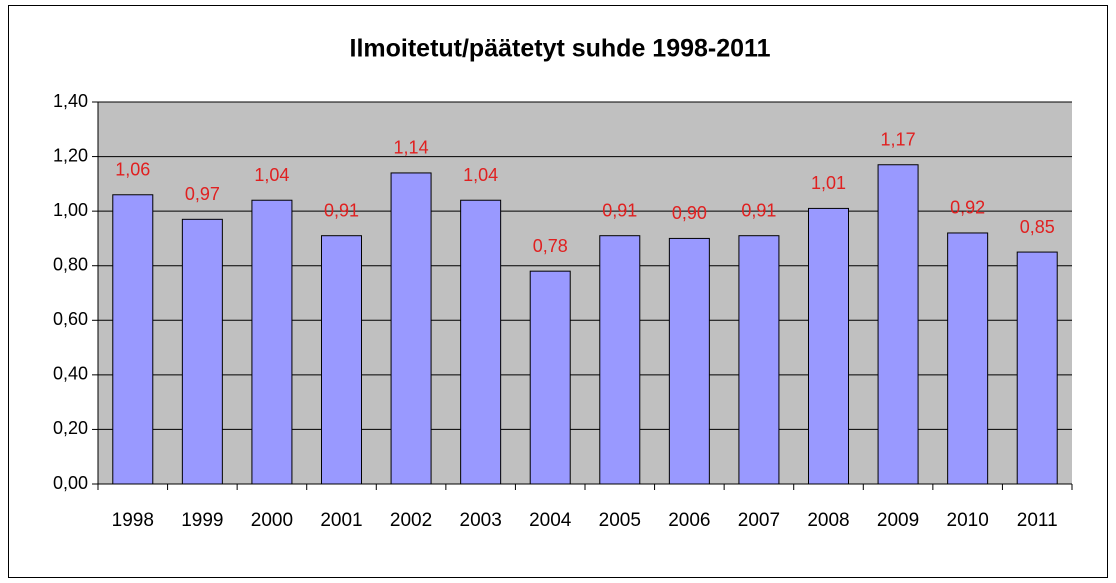  I want to click on y-tick-label: 1,40, so click(70, 101).